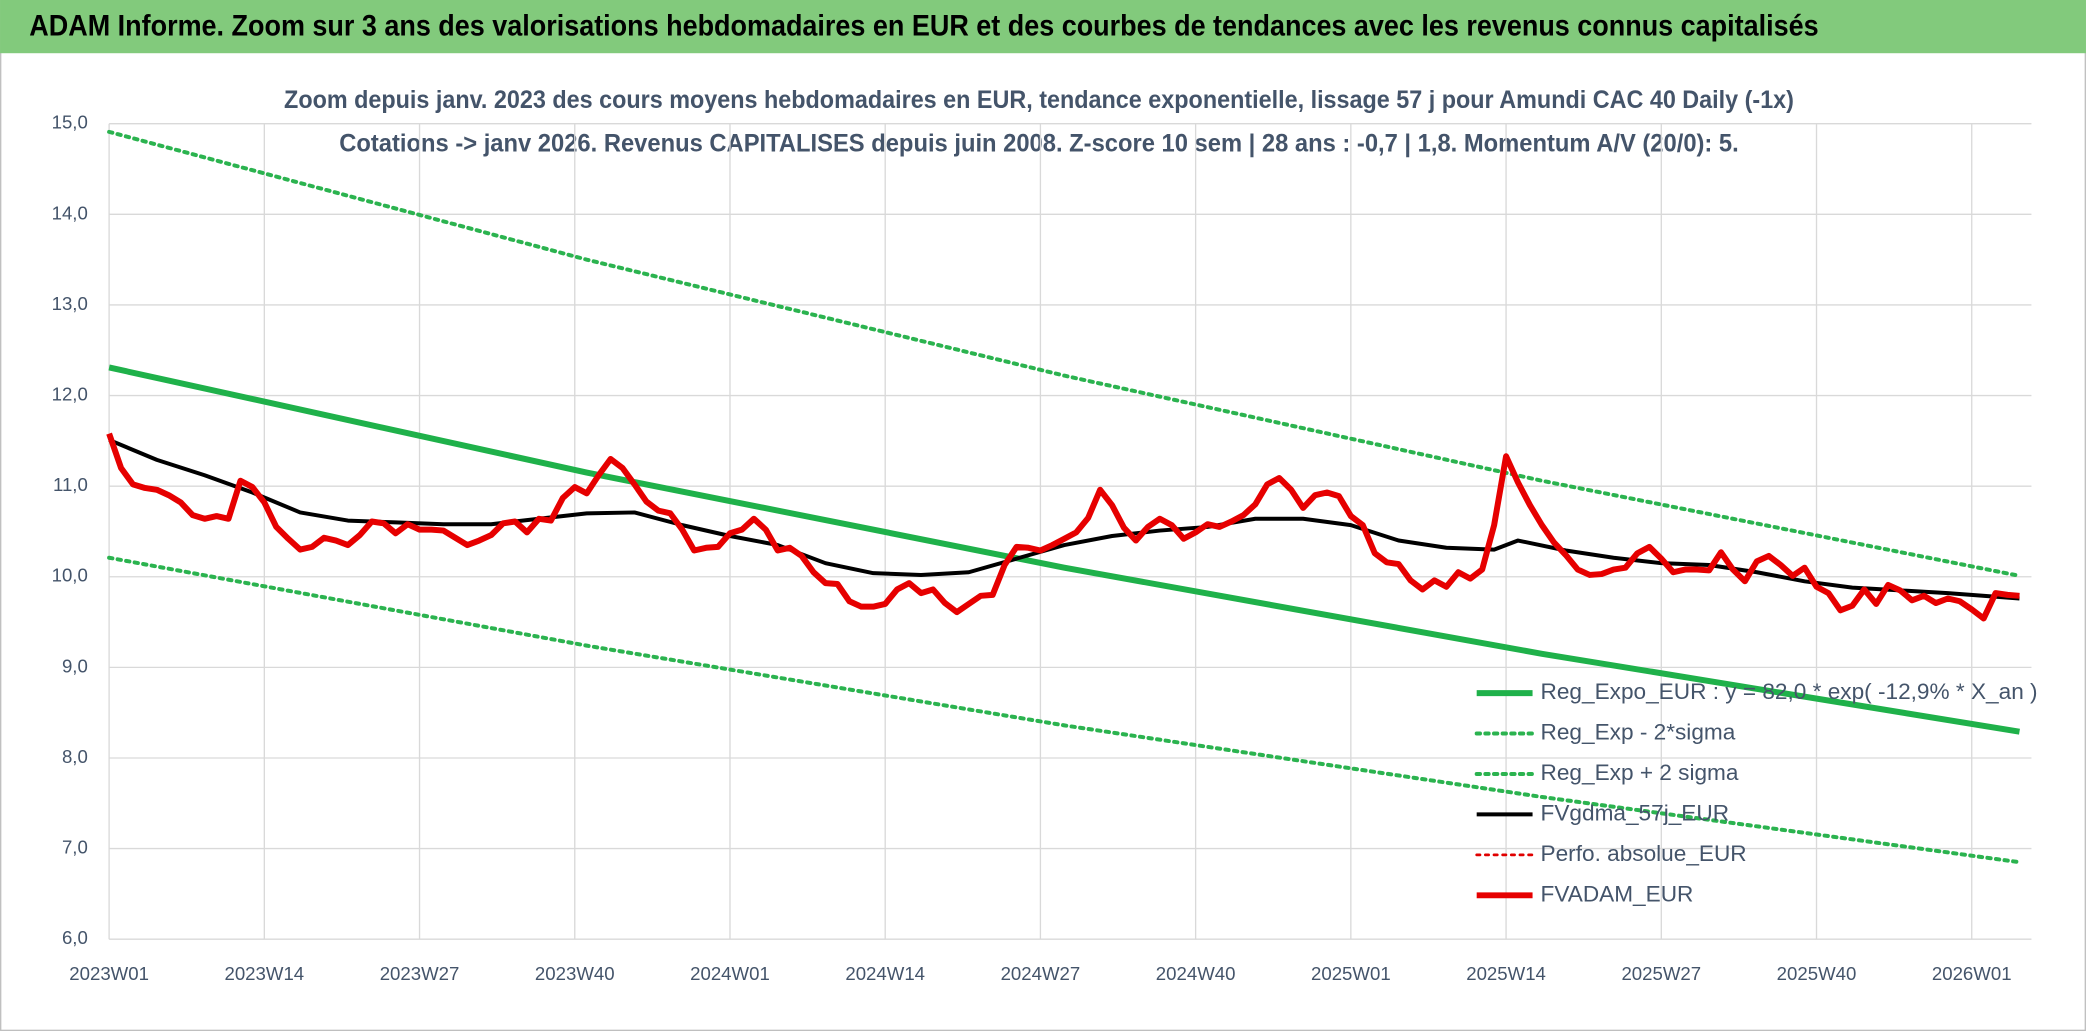  What do you see at coordinates (70, 303) in the screenshot?
I see `y-tick-label: 13,0` at bounding box center [70, 303].